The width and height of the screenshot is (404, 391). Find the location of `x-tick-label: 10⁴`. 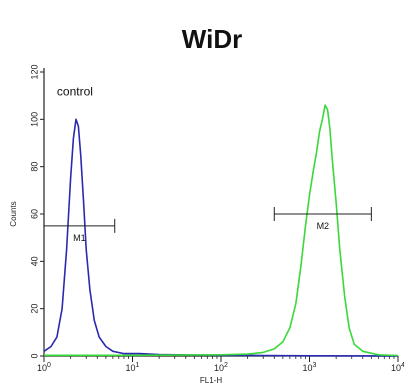

x-tick-label: 10⁴ is located at coordinates (397, 367).